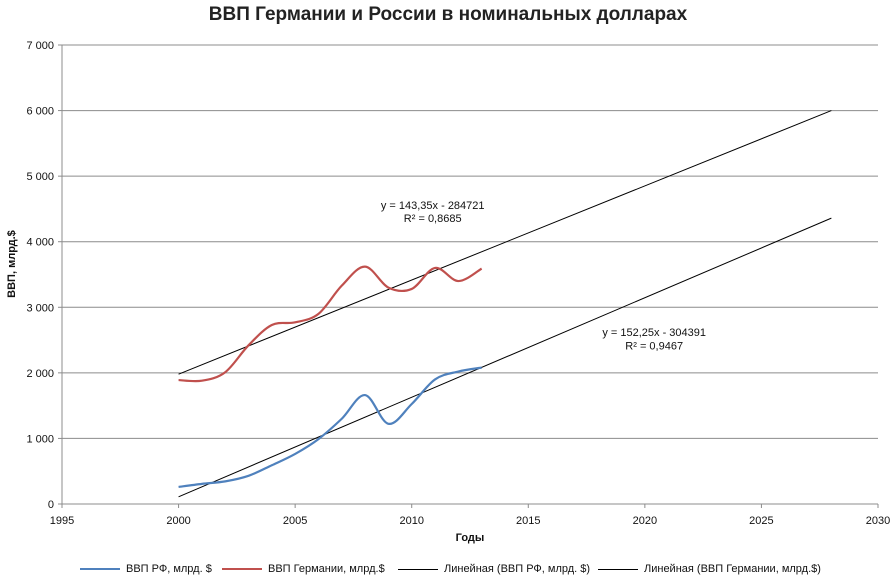  I want to click on legend-swatch-trend-rf, so click(418, 569).